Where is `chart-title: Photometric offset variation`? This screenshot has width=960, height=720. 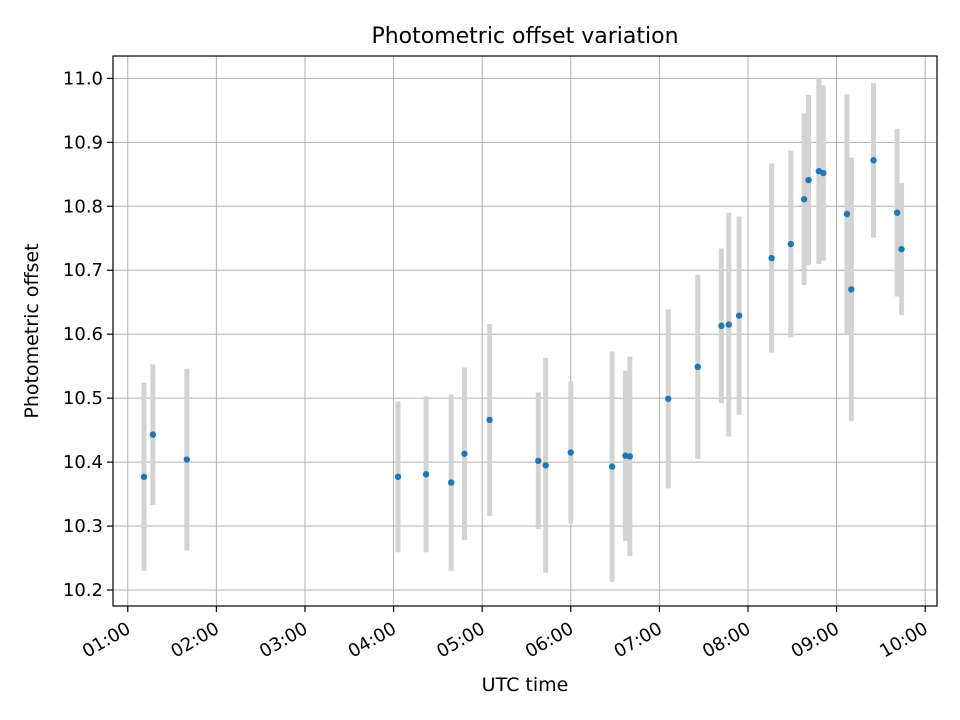 chart-title: Photometric offset variation is located at coordinates (524, 36).